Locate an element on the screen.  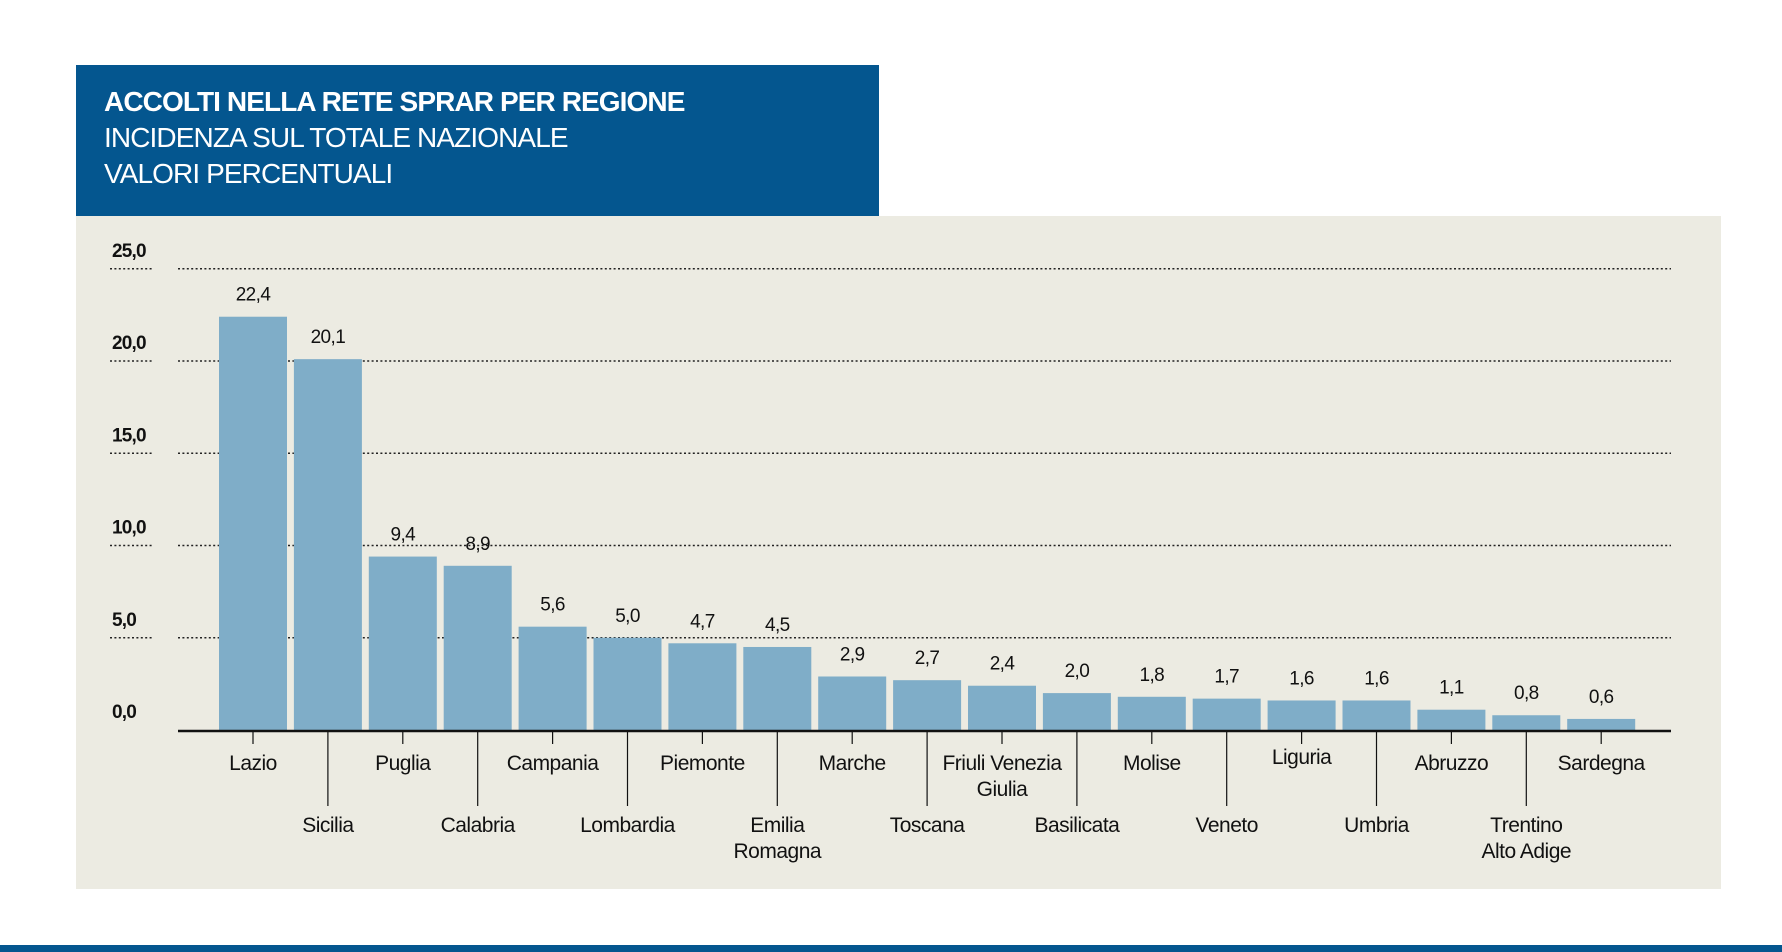
x-tick-label: Friuli Venezia Giulia is located at coordinates (1002, 776).